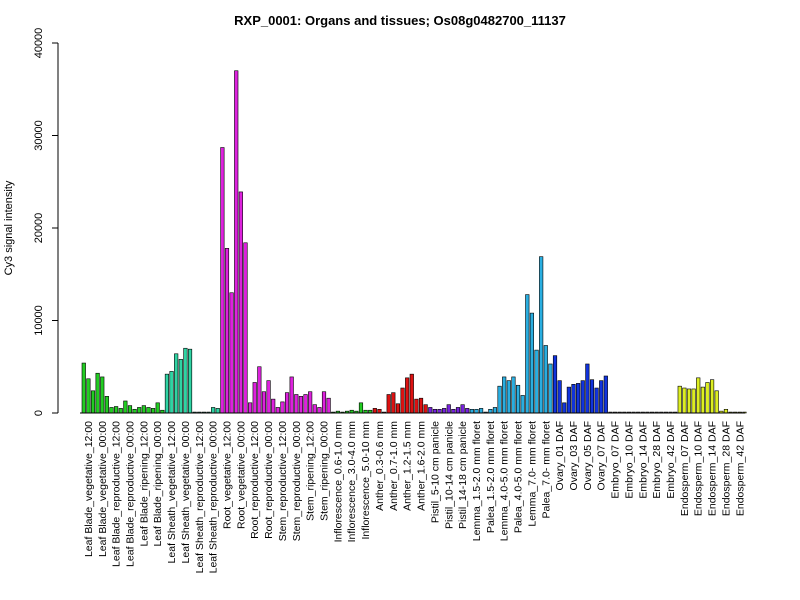 The height and width of the screenshot is (600, 800). I want to click on x-tick-label: Endosperm_28 DAF, so click(726, 468).